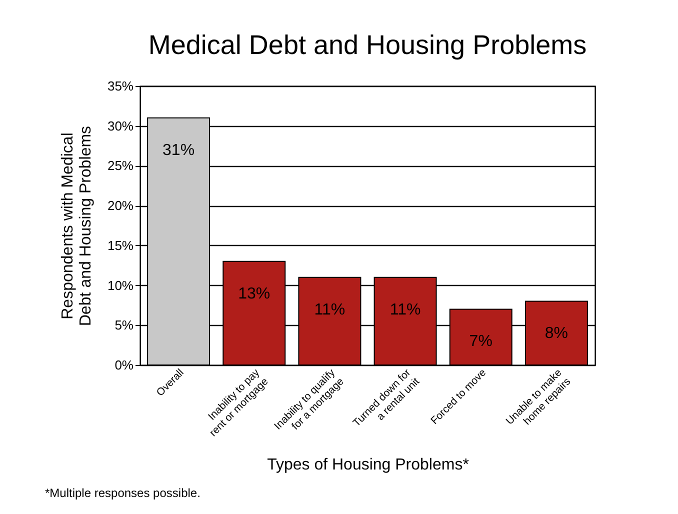 This screenshot has height=514, width=678. I want to click on y-tick-label: 35%, so click(120, 86).